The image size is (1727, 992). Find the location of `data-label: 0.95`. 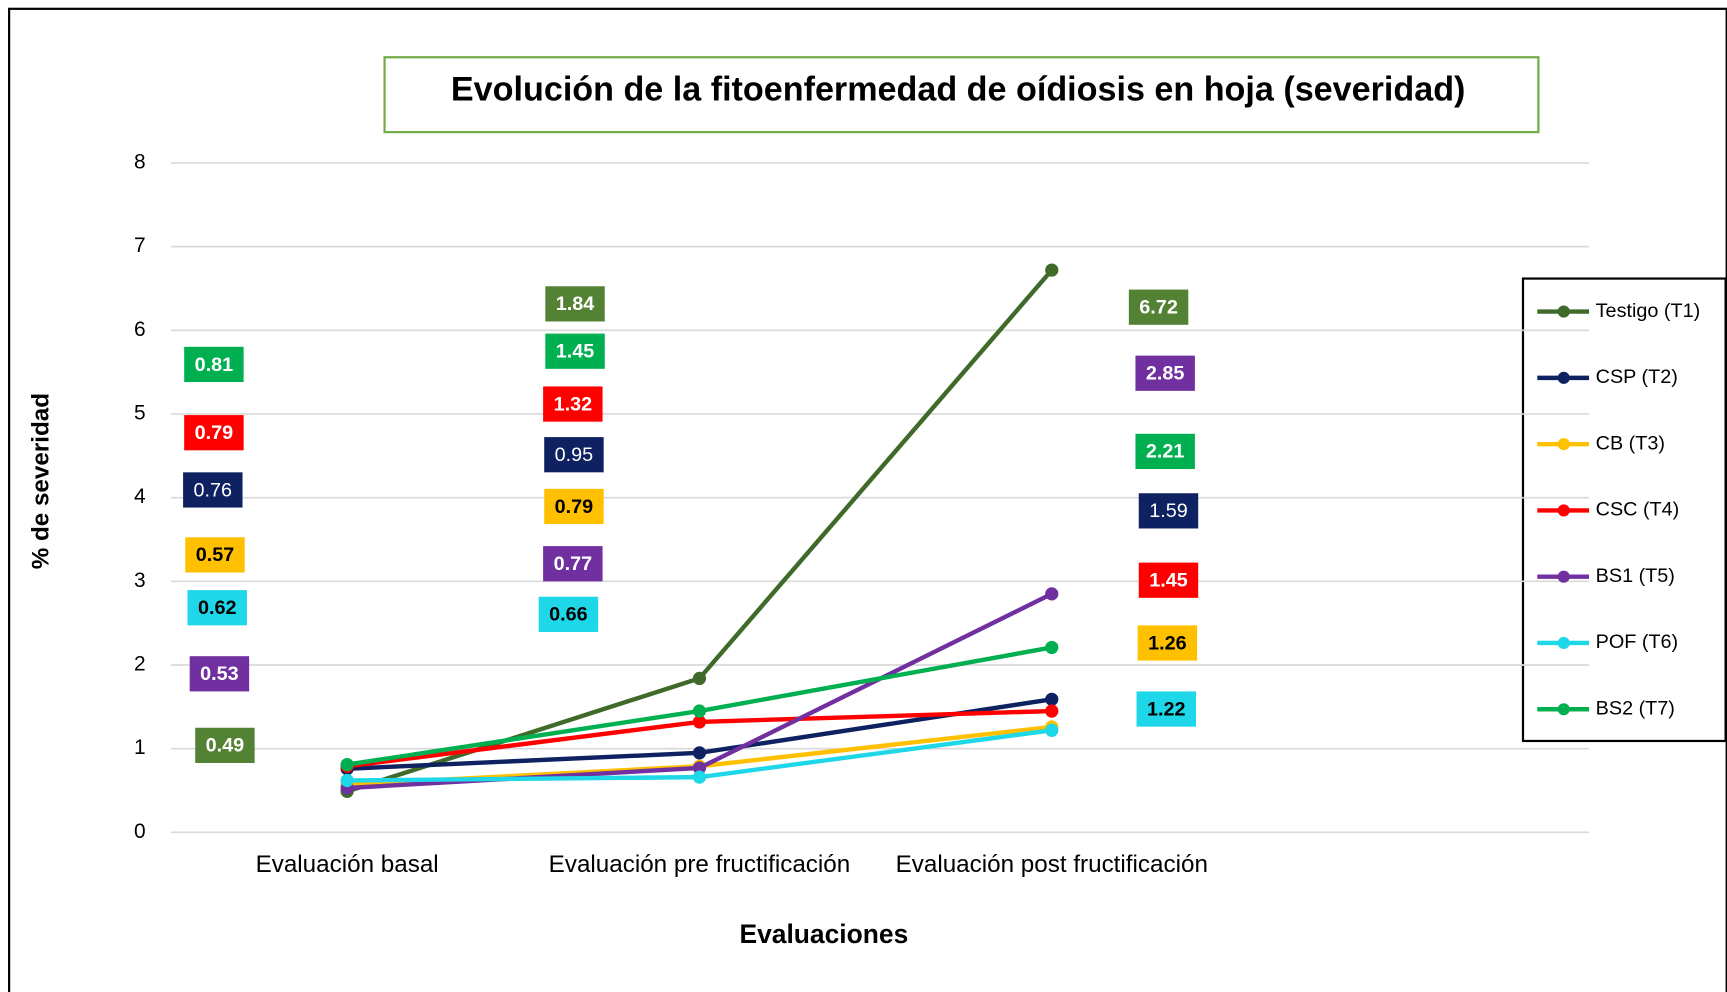

data-label: 0.95 is located at coordinates (574, 455).